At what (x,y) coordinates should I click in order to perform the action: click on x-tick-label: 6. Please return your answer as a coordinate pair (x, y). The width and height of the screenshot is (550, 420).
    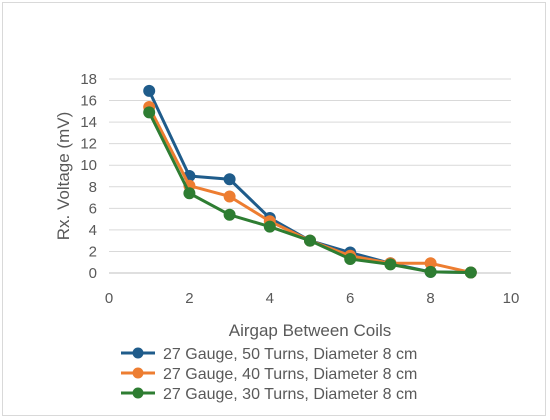
    Looking at the image, I should click on (350, 298).